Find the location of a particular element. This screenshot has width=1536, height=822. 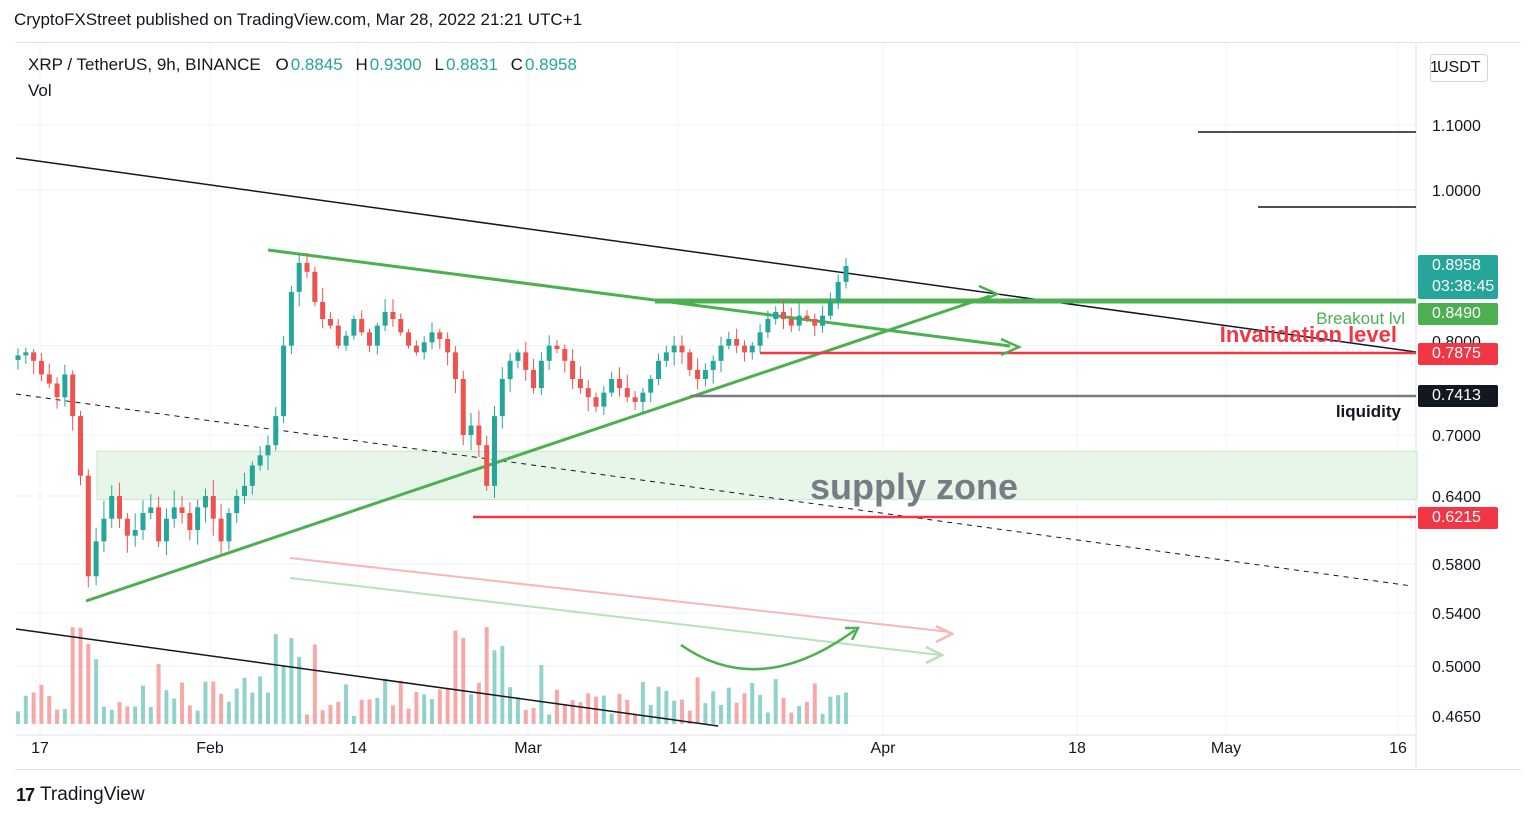

time-tick-label: 18 is located at coordinates (1077, 748).